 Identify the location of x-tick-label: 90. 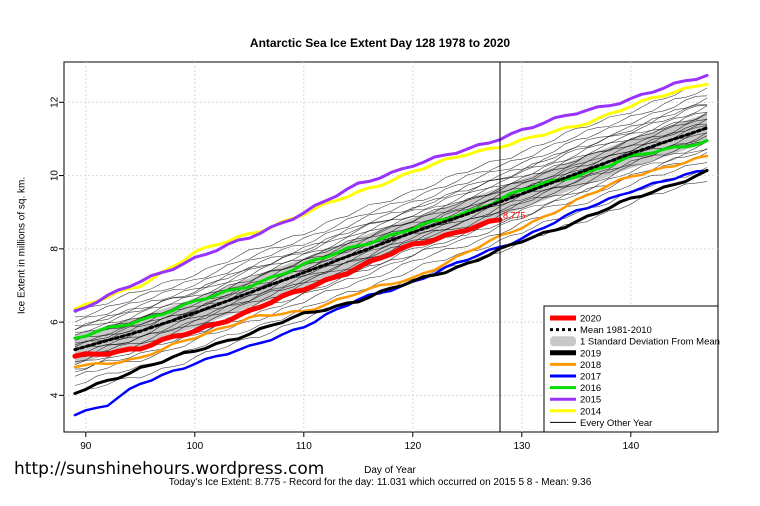
(86, 446).